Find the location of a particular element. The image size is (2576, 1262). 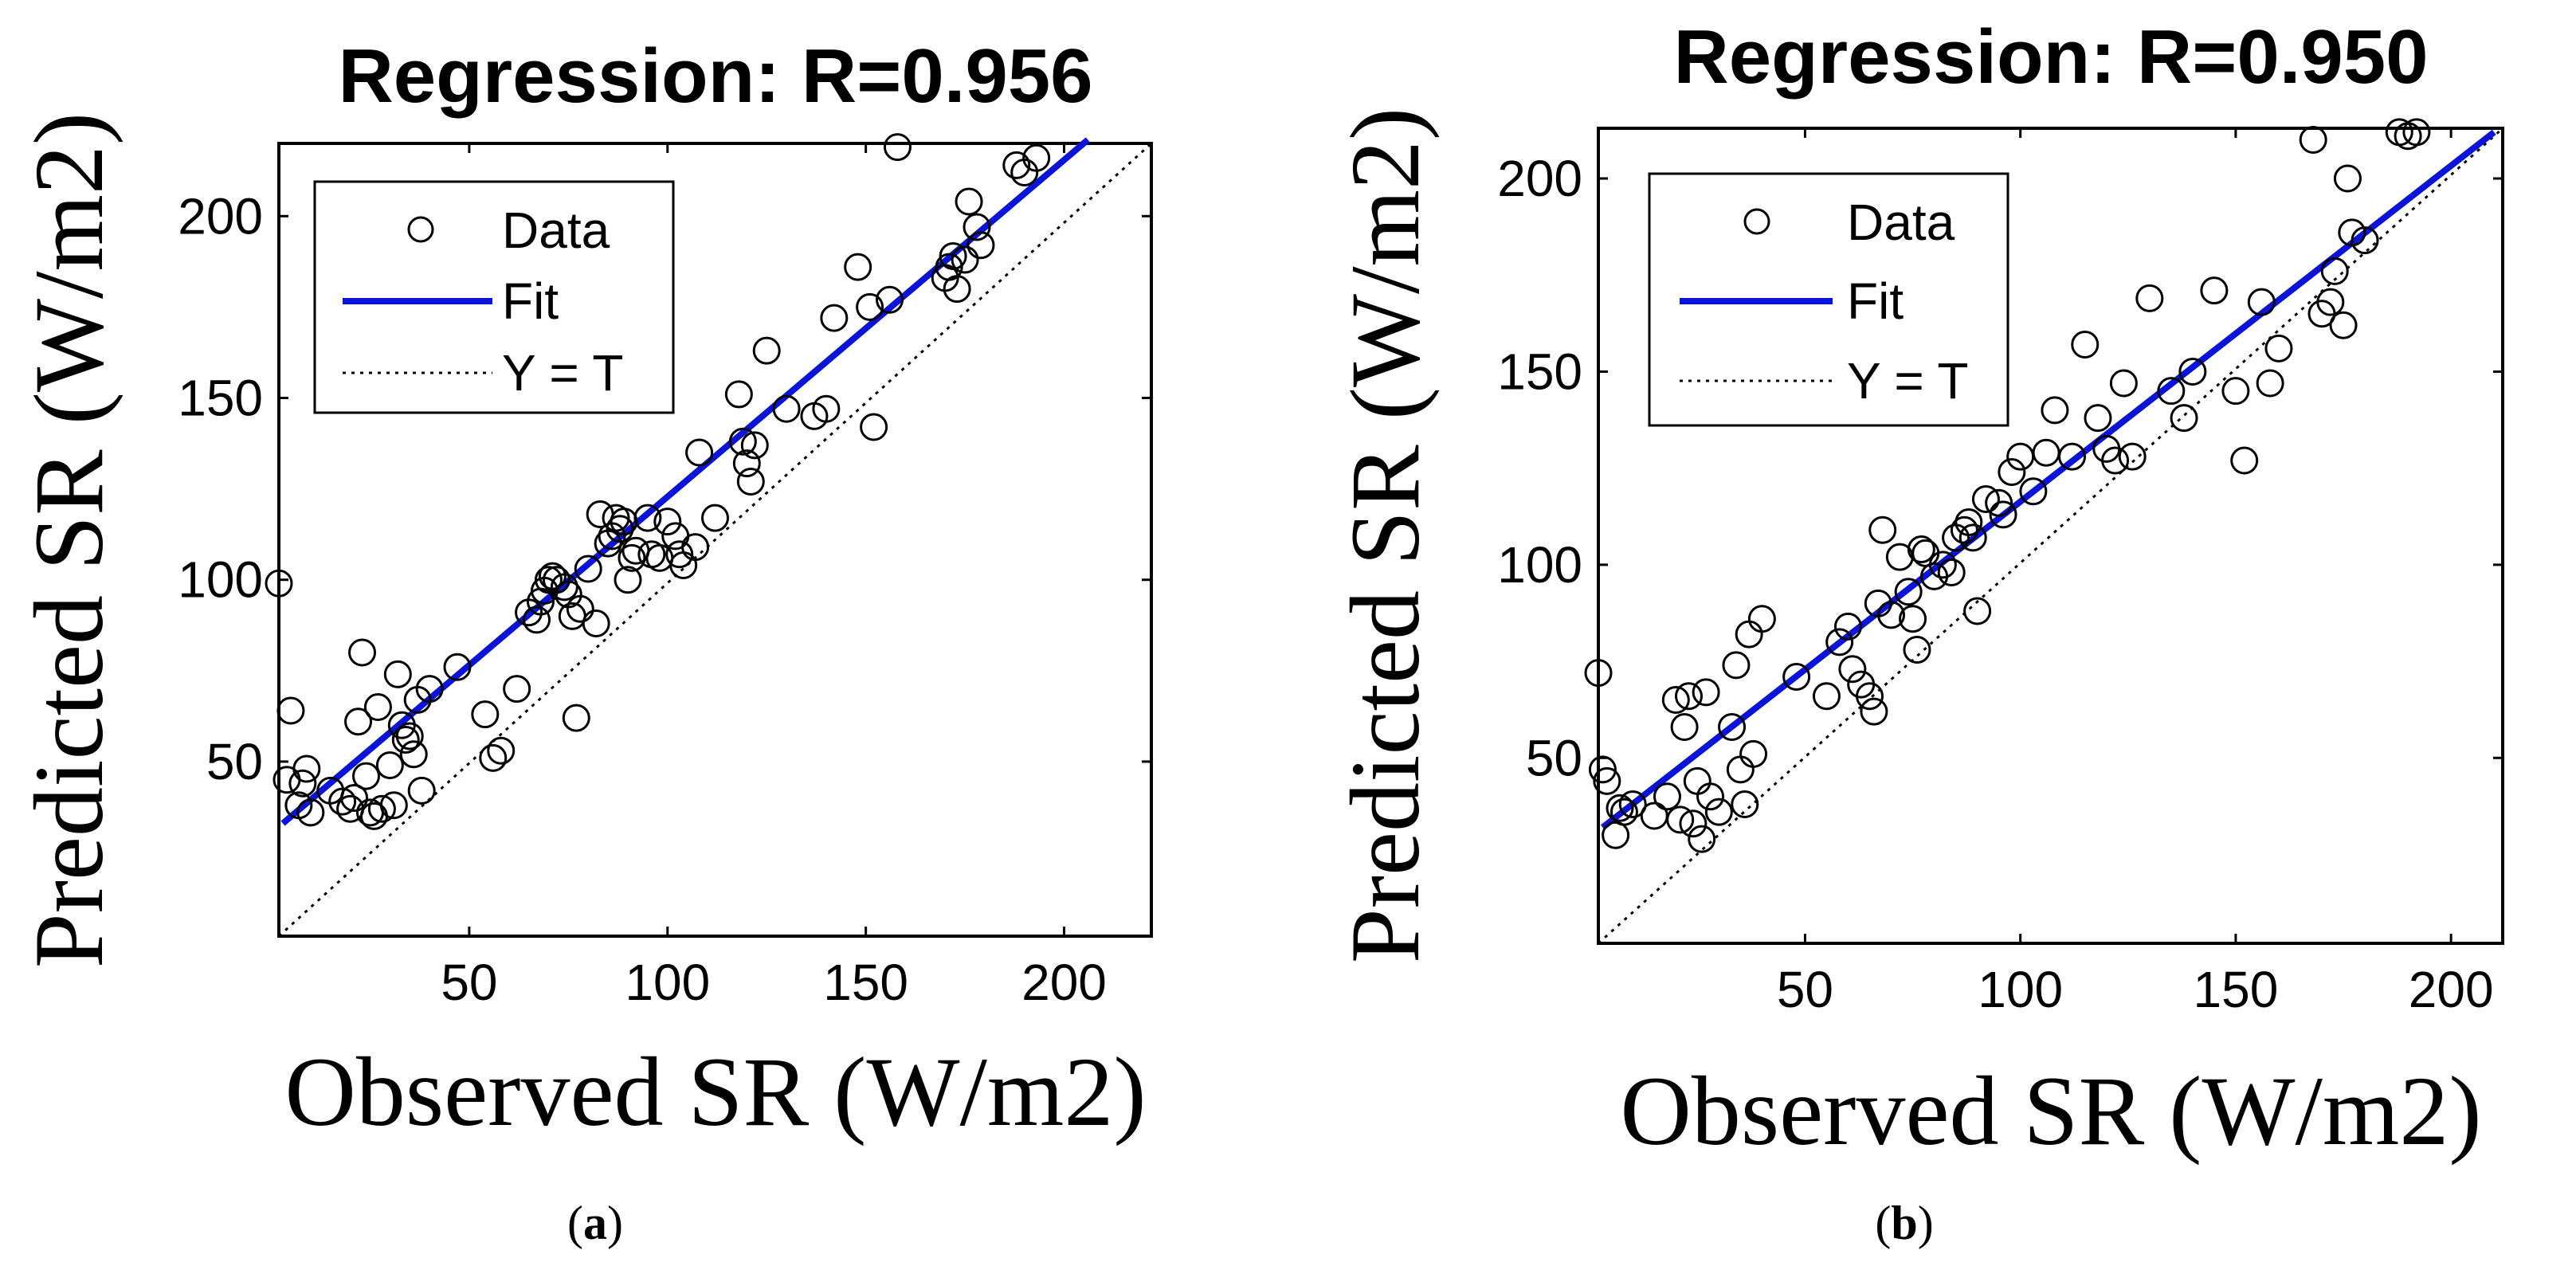

legend-data-marker-b is located at coordinates (1756, 221).